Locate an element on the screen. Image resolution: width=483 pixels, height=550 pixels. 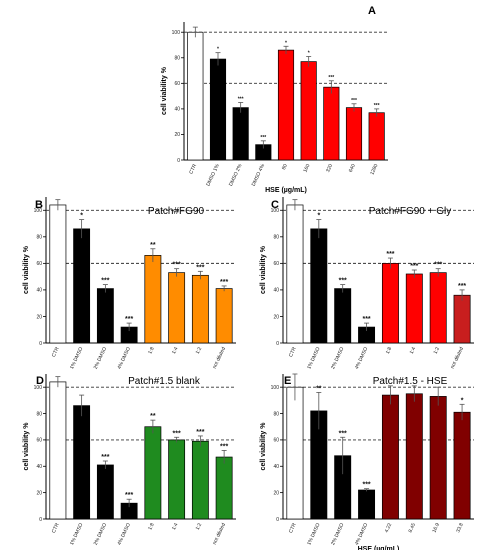
panel-letter: B is located at coordinates (39, 205).